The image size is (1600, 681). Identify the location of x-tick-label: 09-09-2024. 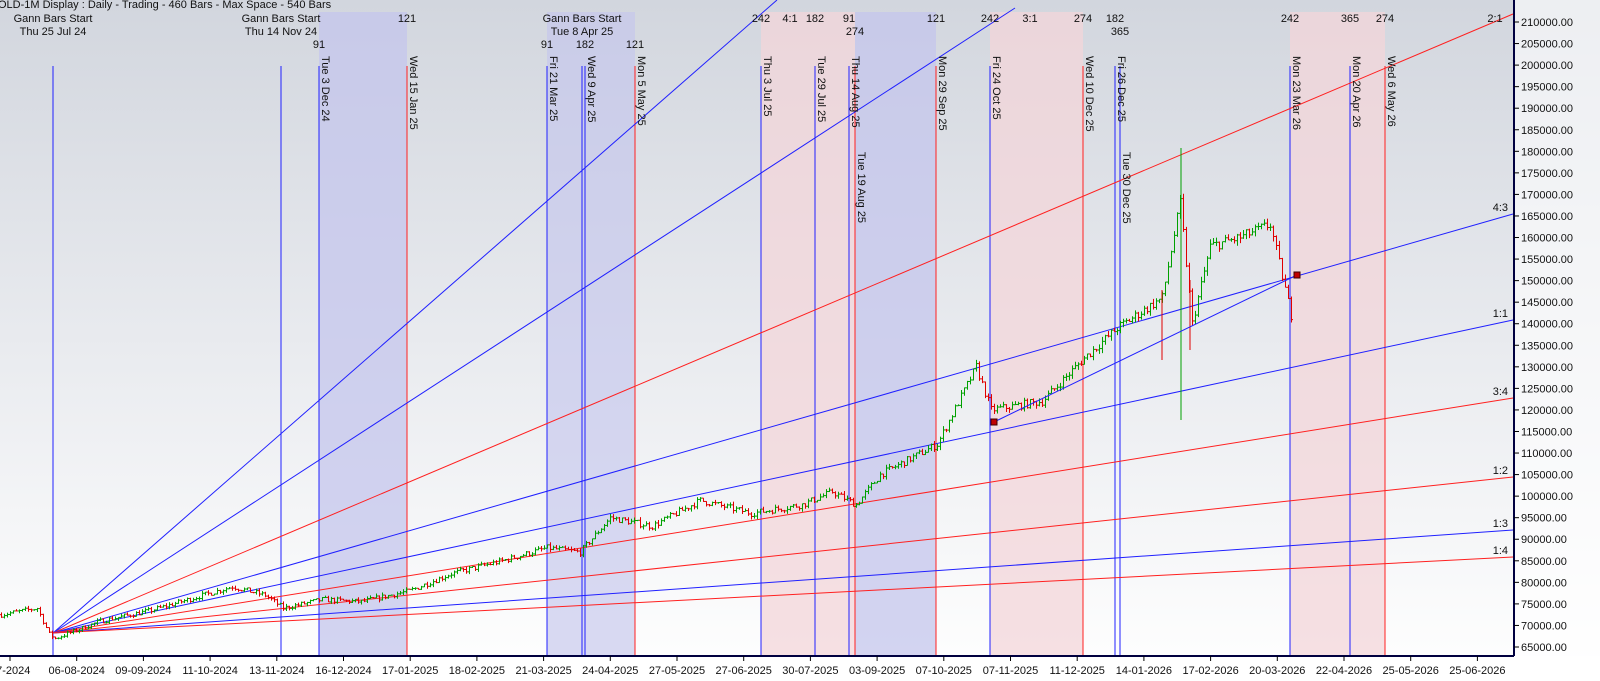
(143, 671).